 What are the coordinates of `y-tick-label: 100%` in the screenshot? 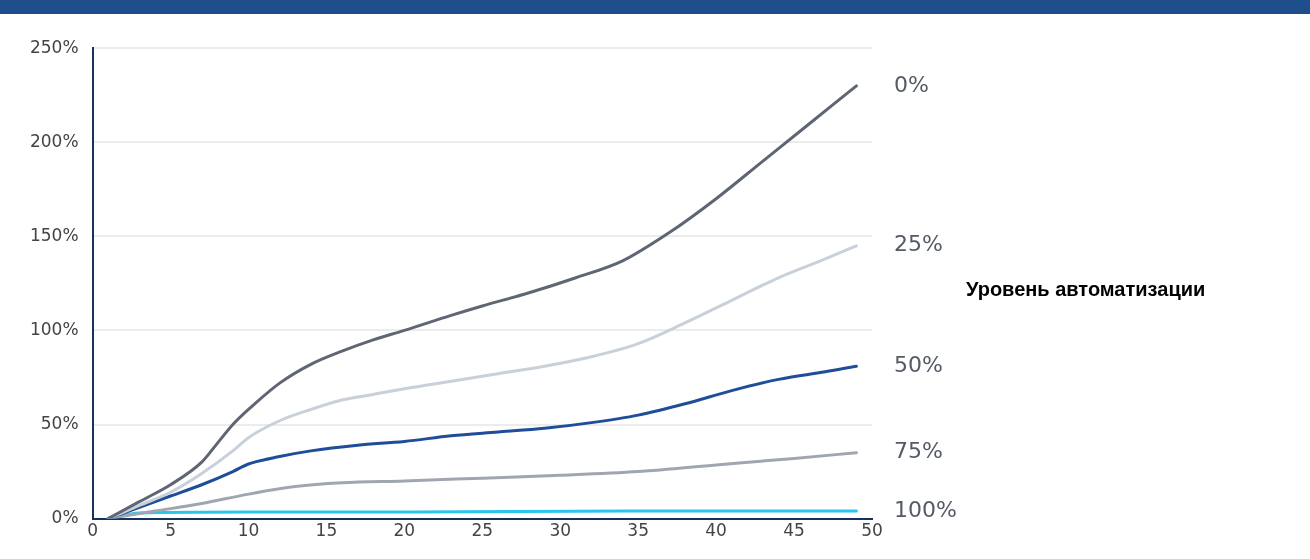 It's located at (54, 328).